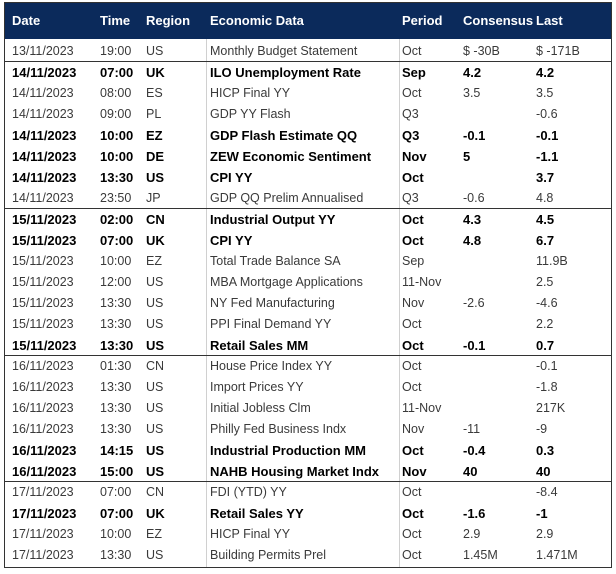 This screenshot has width=616, height=574. Describe the element at coordinates (44, 513) in the screenshot. I see `table-cell: 17/11/2023` at that location.